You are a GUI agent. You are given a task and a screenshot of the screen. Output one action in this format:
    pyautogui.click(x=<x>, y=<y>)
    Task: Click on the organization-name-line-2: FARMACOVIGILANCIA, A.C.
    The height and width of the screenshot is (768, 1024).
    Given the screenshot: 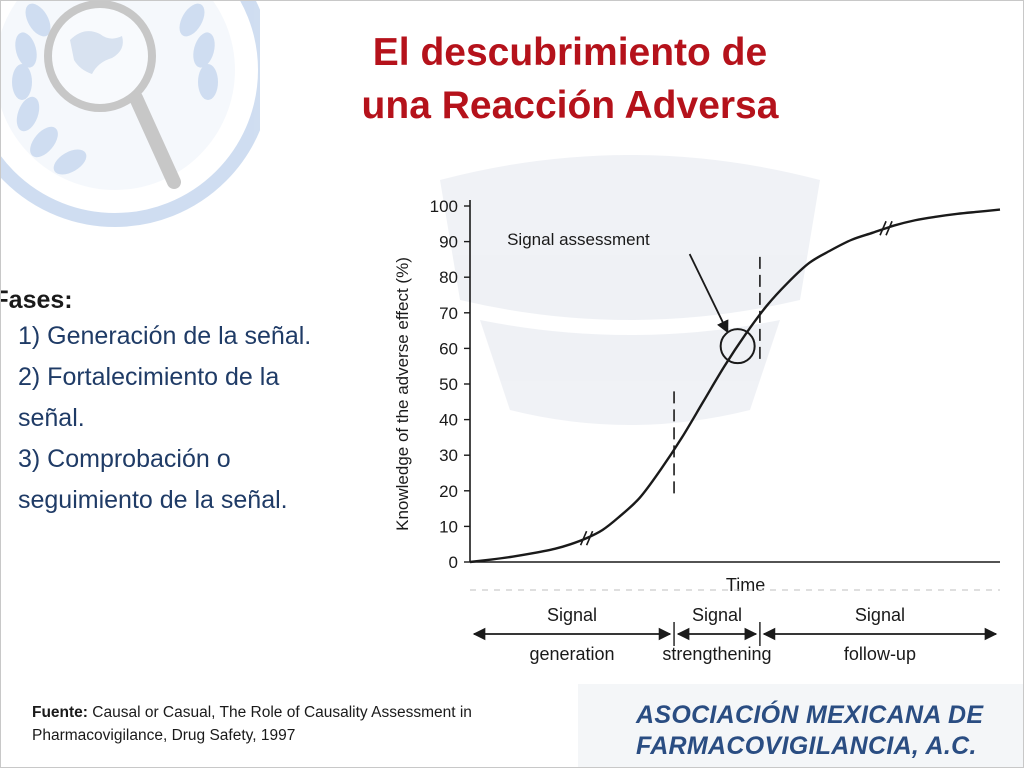 What is the action you would take?
    pyautogui.click(x=806, y=746)
    